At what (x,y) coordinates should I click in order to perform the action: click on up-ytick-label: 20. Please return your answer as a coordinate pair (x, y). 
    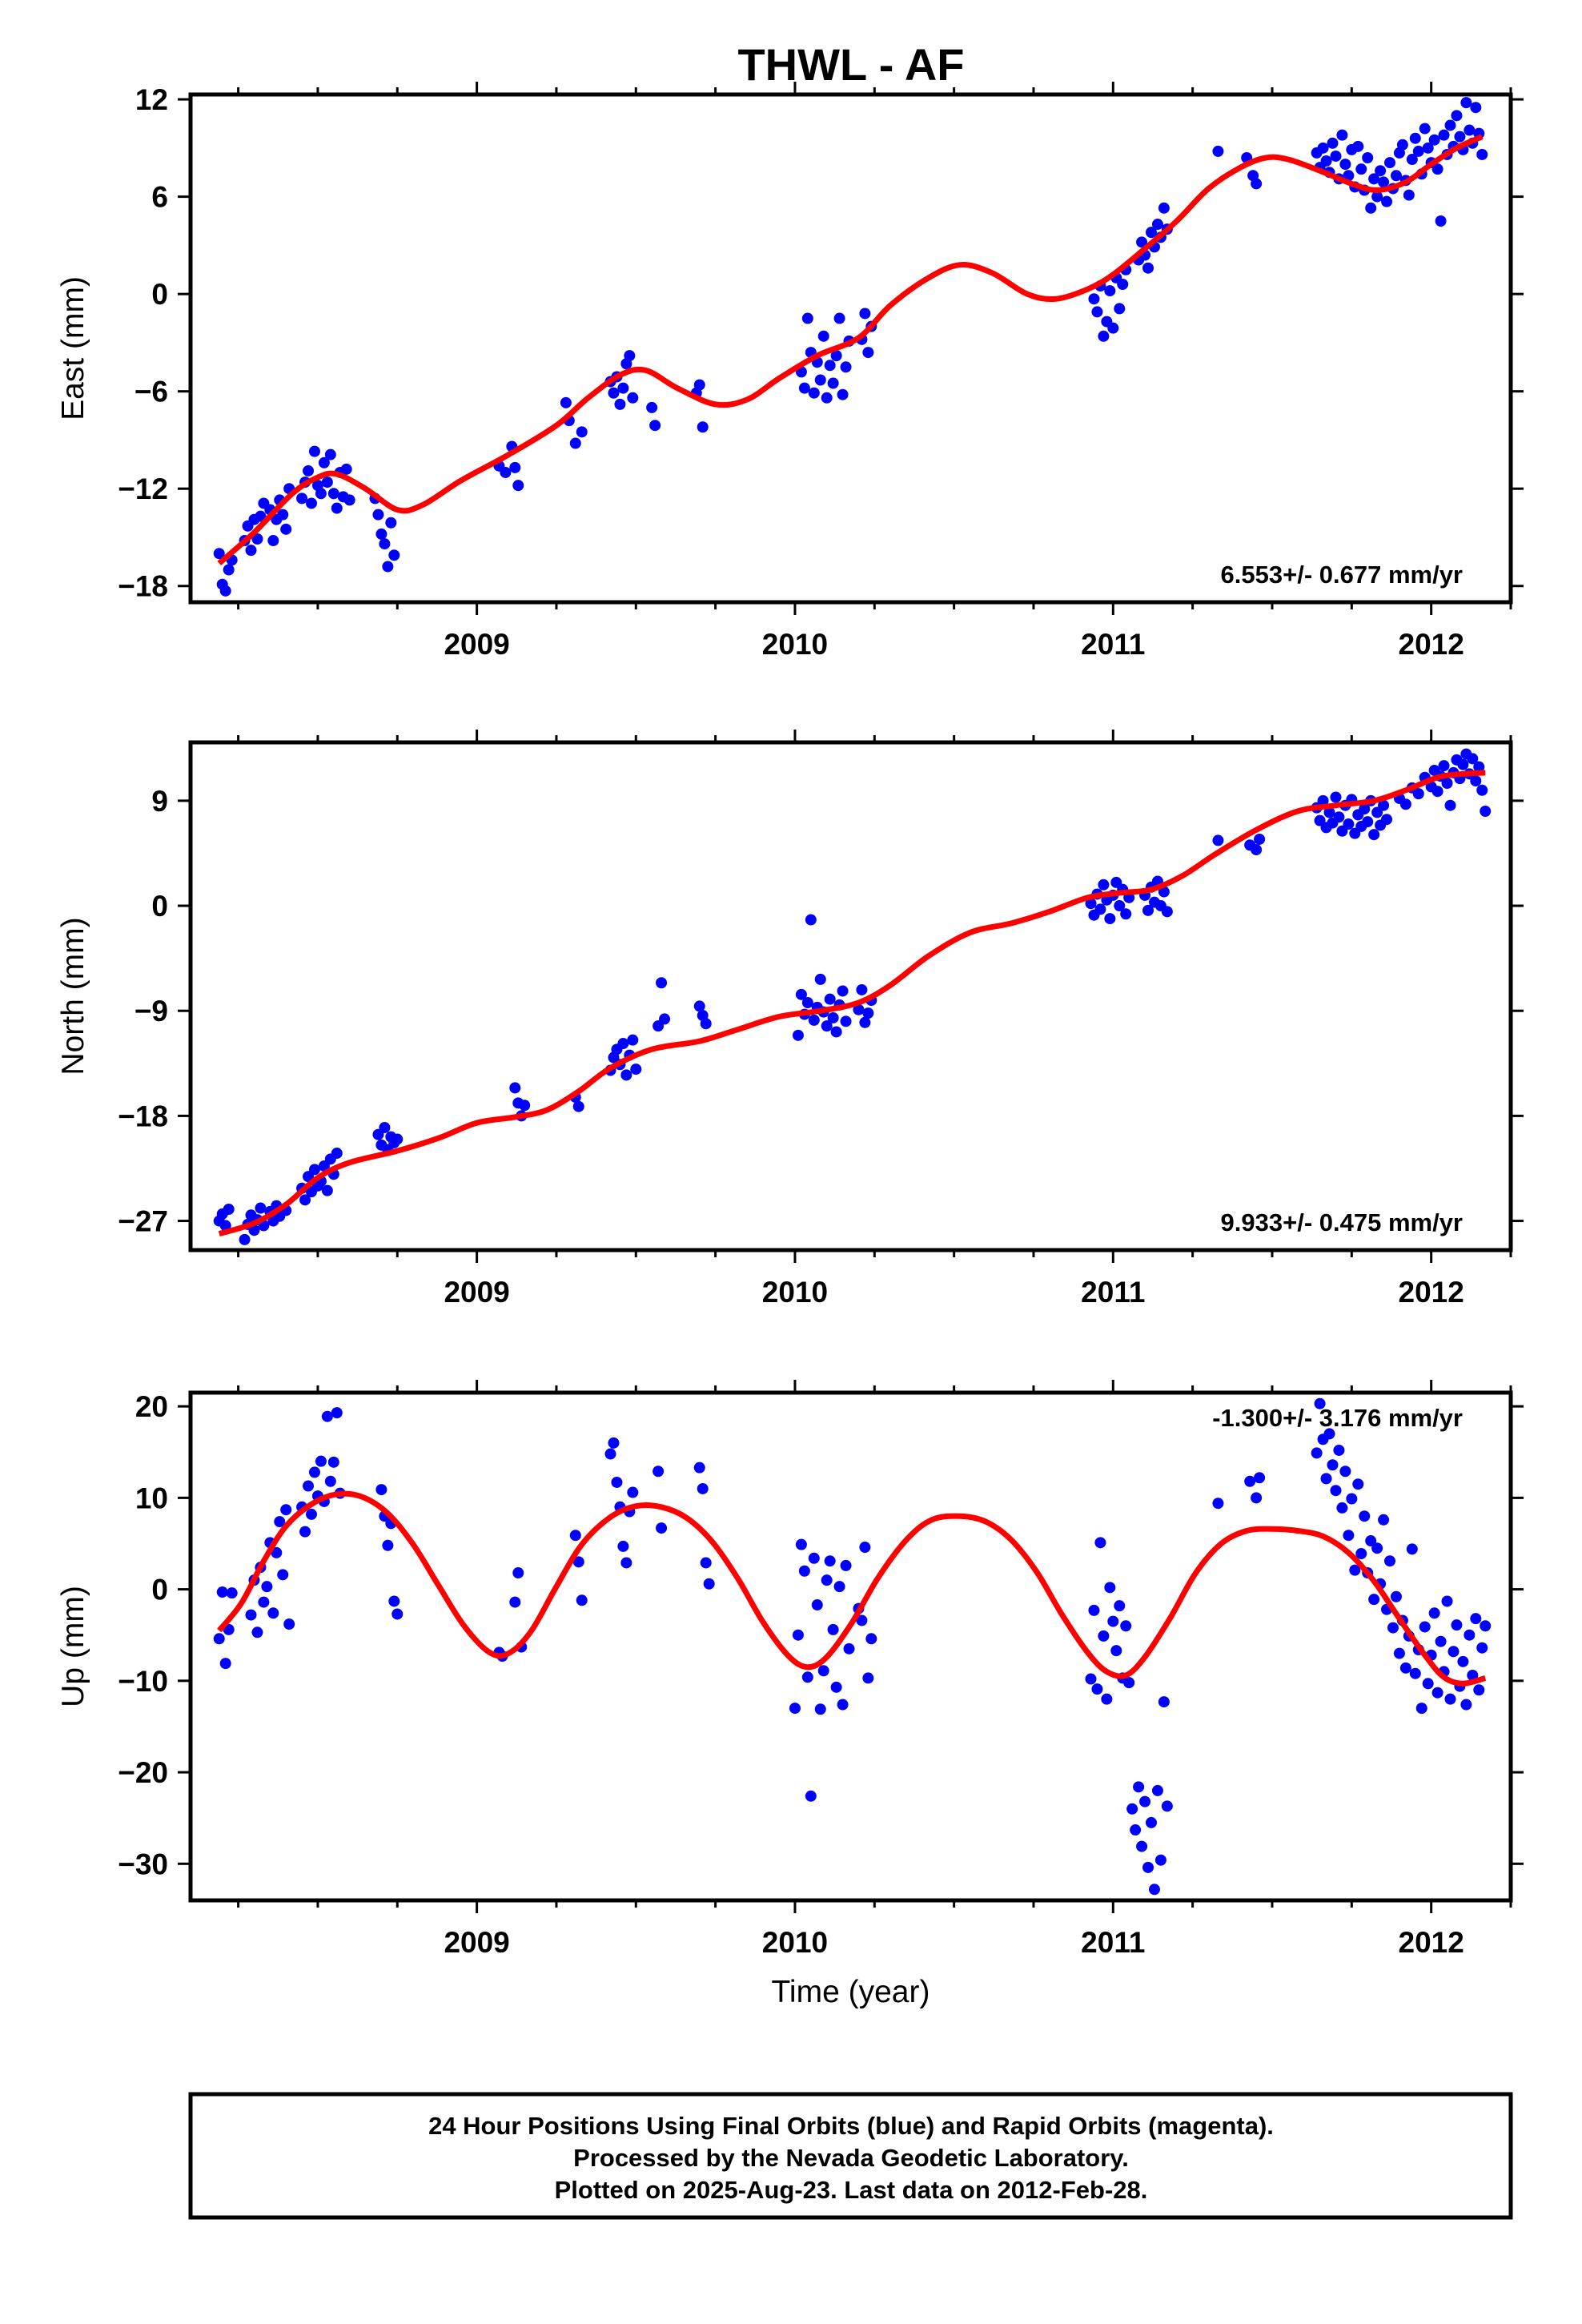
    Looking at the image, I should click on (151, 1406).